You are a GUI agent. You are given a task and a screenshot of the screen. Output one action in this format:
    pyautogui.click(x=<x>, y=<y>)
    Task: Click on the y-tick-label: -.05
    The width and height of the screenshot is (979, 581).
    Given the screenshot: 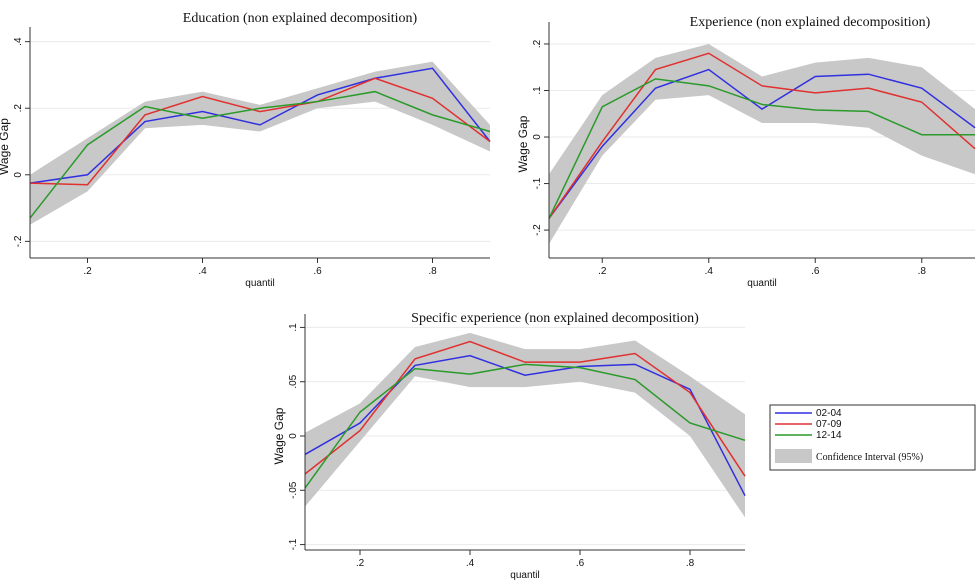 What is the action you would take?
    pyautogui.click(x=293, y=490)
    